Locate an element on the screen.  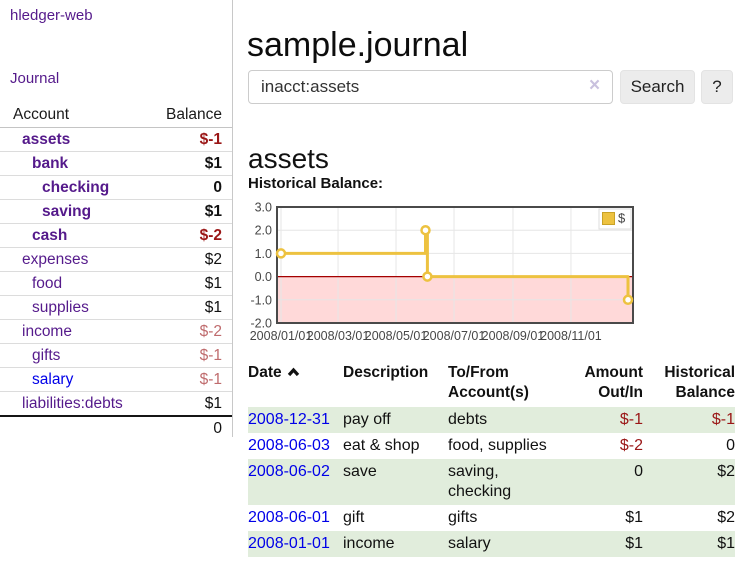
accounts-total-balance: 0 is located at coordinates (191, 427).